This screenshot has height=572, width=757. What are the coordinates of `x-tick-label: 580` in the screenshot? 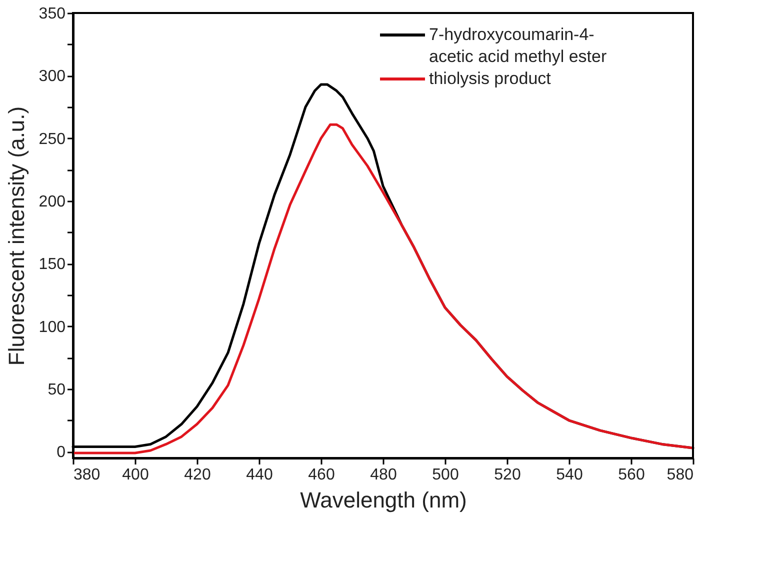 It's located at (680, 475).